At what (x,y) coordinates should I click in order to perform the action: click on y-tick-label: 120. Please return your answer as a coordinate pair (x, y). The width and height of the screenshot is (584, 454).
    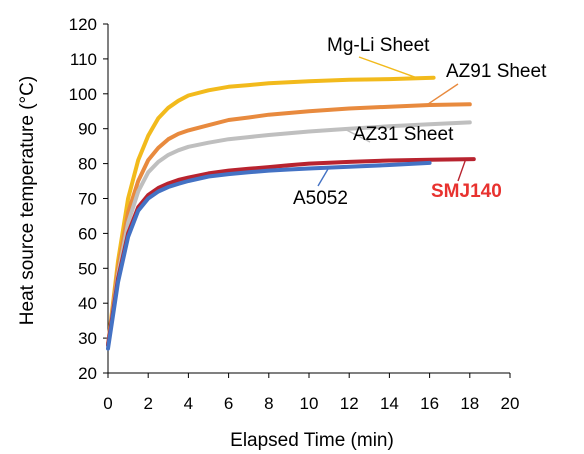
    Looking at the image, I should click on (83, 24).